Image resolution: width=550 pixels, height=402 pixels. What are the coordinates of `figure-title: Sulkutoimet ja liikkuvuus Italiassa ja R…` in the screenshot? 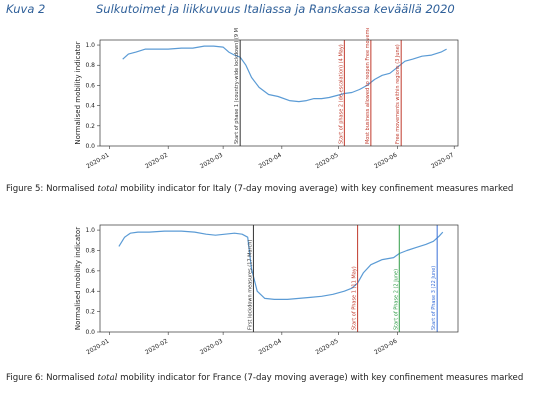 It's located at (275, 9).